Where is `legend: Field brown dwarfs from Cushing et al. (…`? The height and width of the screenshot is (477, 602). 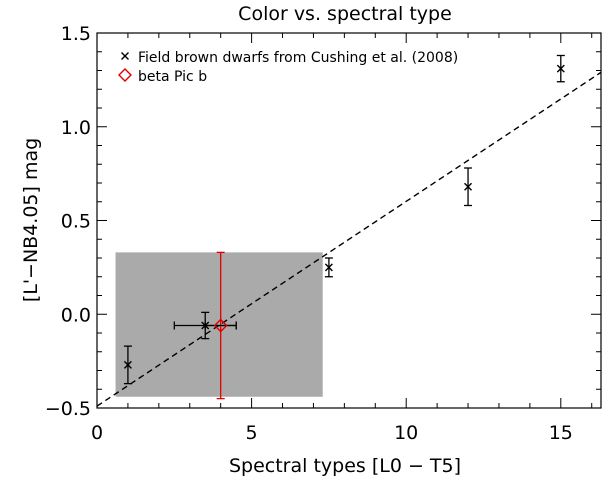
legend: Field brown dwarfs from Cushing et al. (… is located at coordinates (288, 67).